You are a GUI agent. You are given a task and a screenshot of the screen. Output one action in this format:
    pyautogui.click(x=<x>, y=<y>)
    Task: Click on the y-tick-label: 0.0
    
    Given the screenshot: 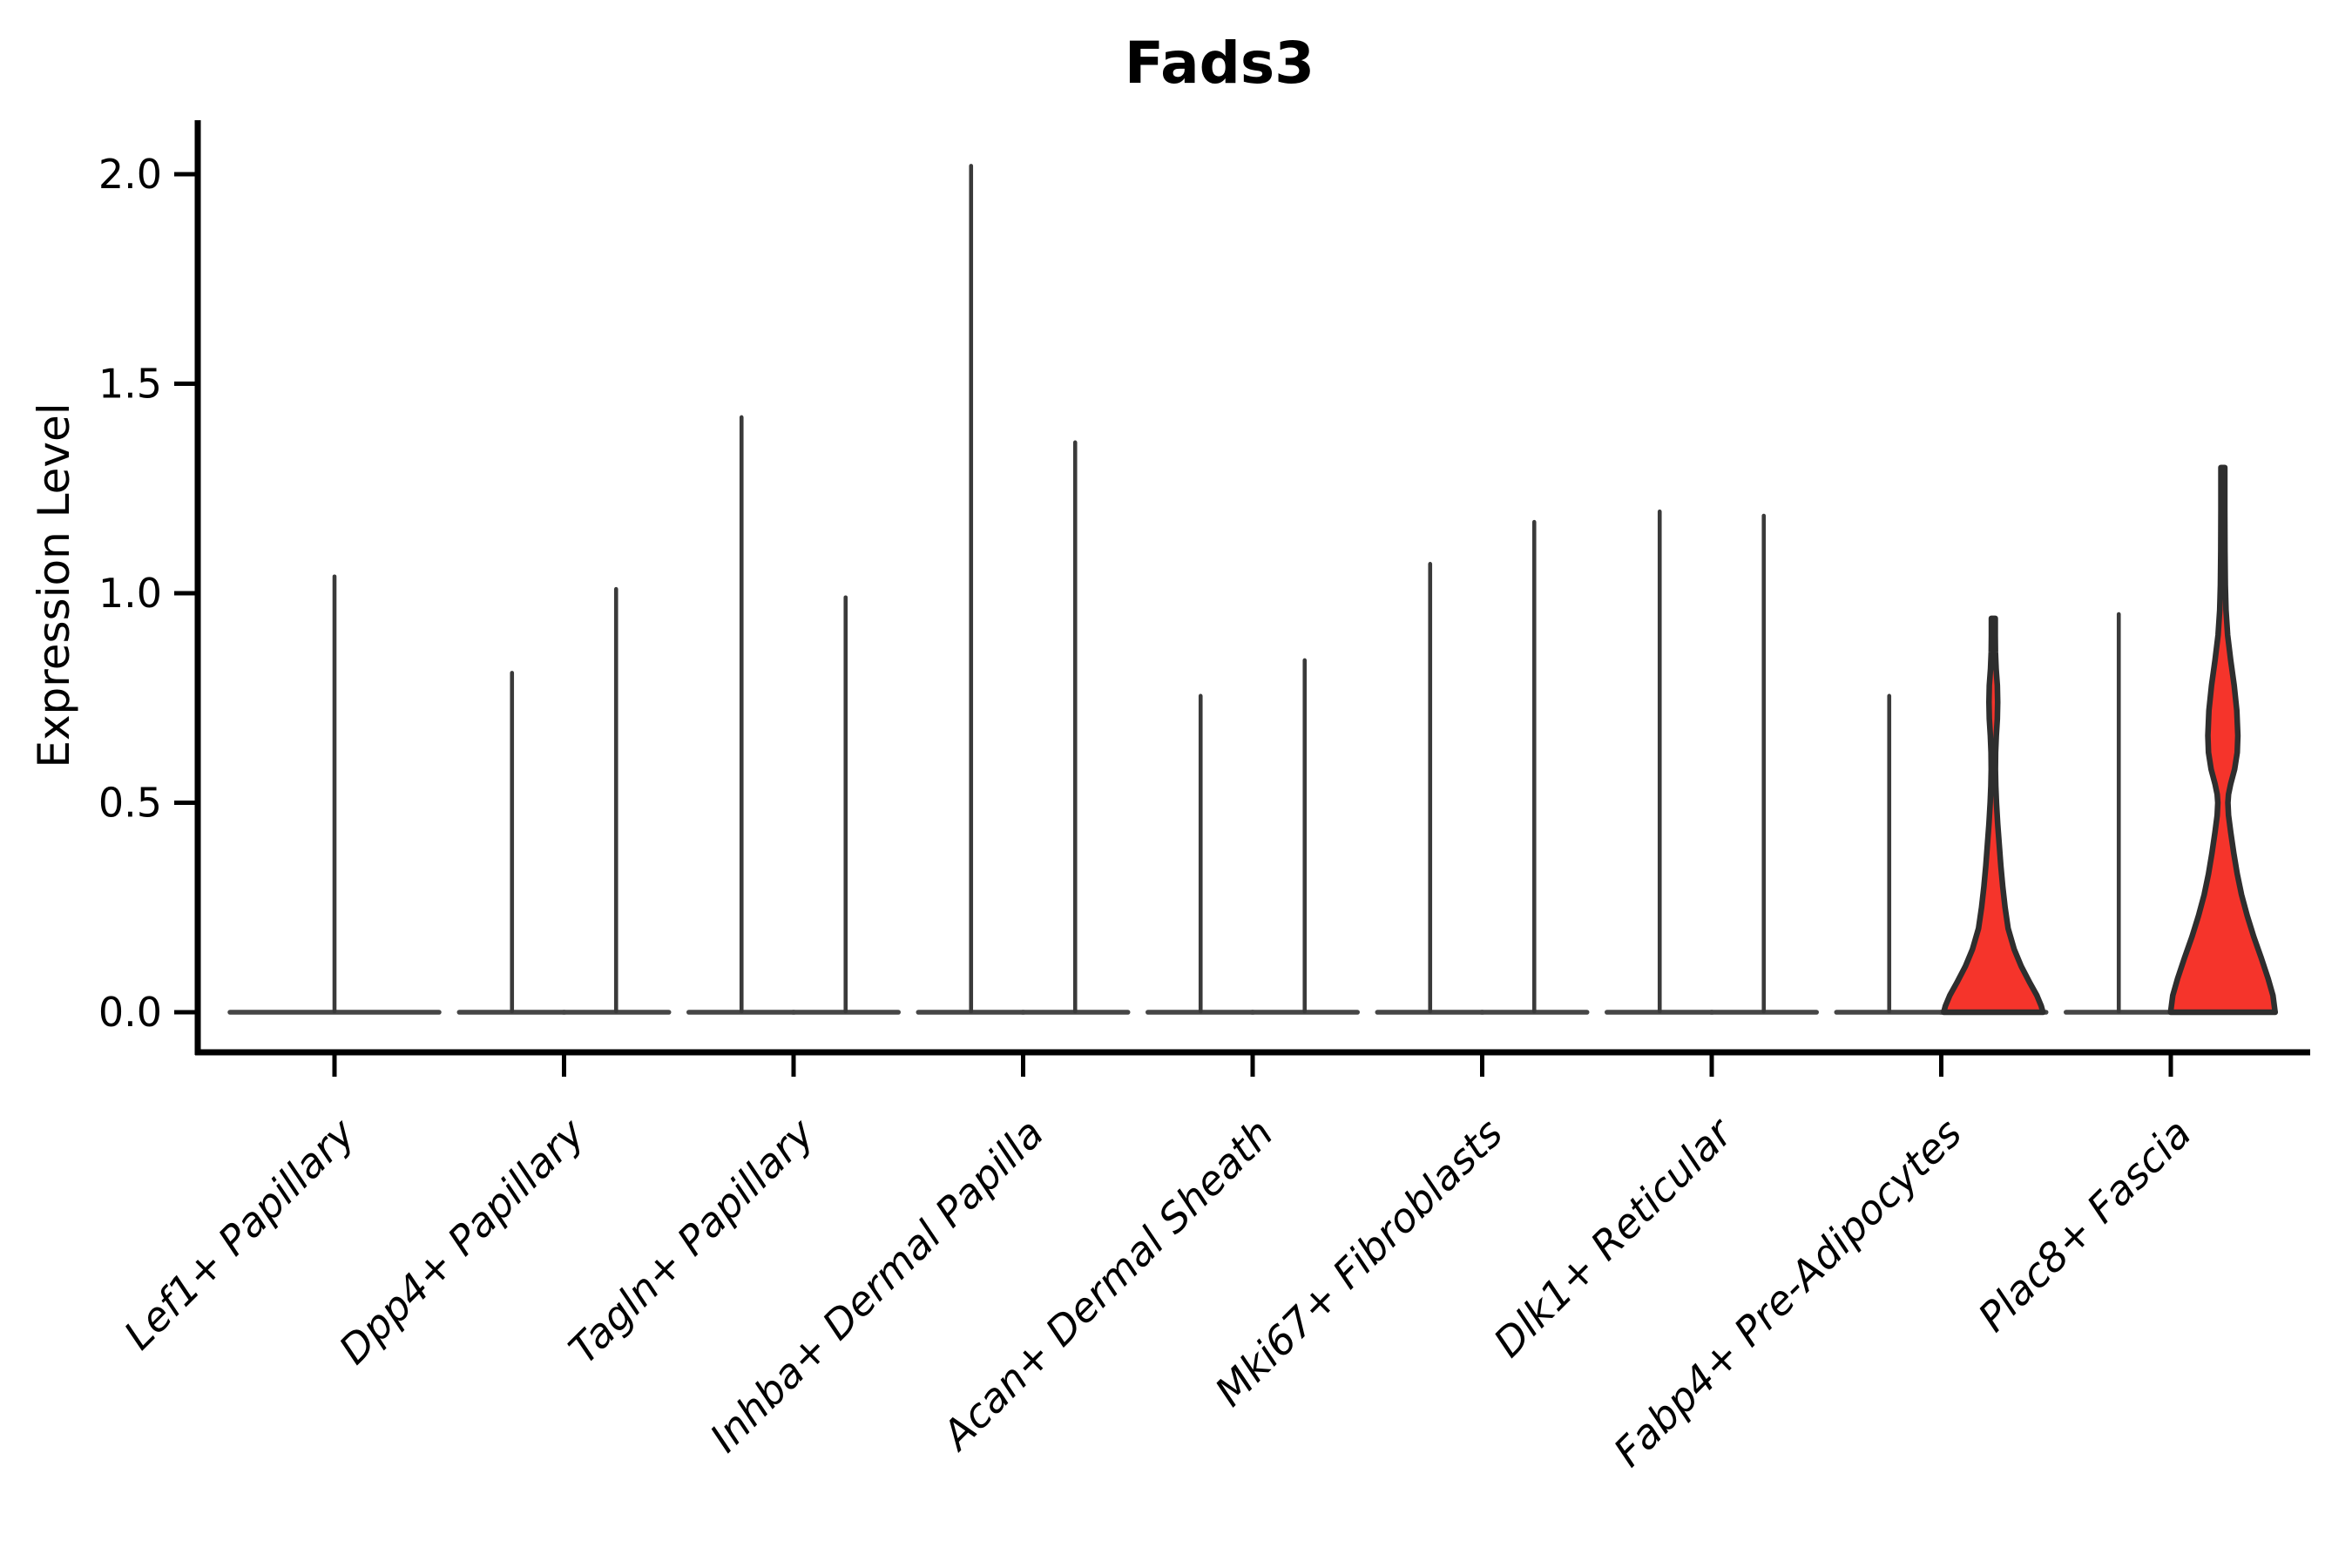 What is the action you would take?
    pyautogui.click(x=130, y=1013)
    